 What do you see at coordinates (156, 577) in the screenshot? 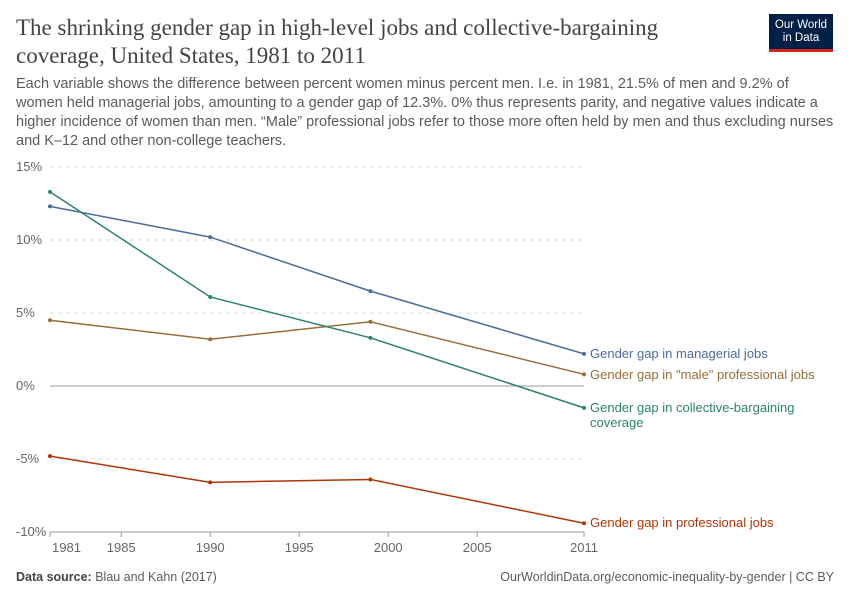
I see `source-text: Blau and Kahn (2017)` at bounding box center [156, 577].